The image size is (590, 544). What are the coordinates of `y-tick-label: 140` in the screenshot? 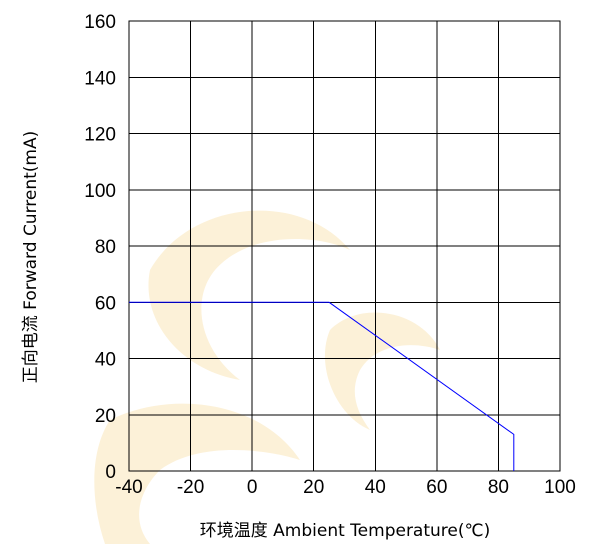 It's located at (100, 78).